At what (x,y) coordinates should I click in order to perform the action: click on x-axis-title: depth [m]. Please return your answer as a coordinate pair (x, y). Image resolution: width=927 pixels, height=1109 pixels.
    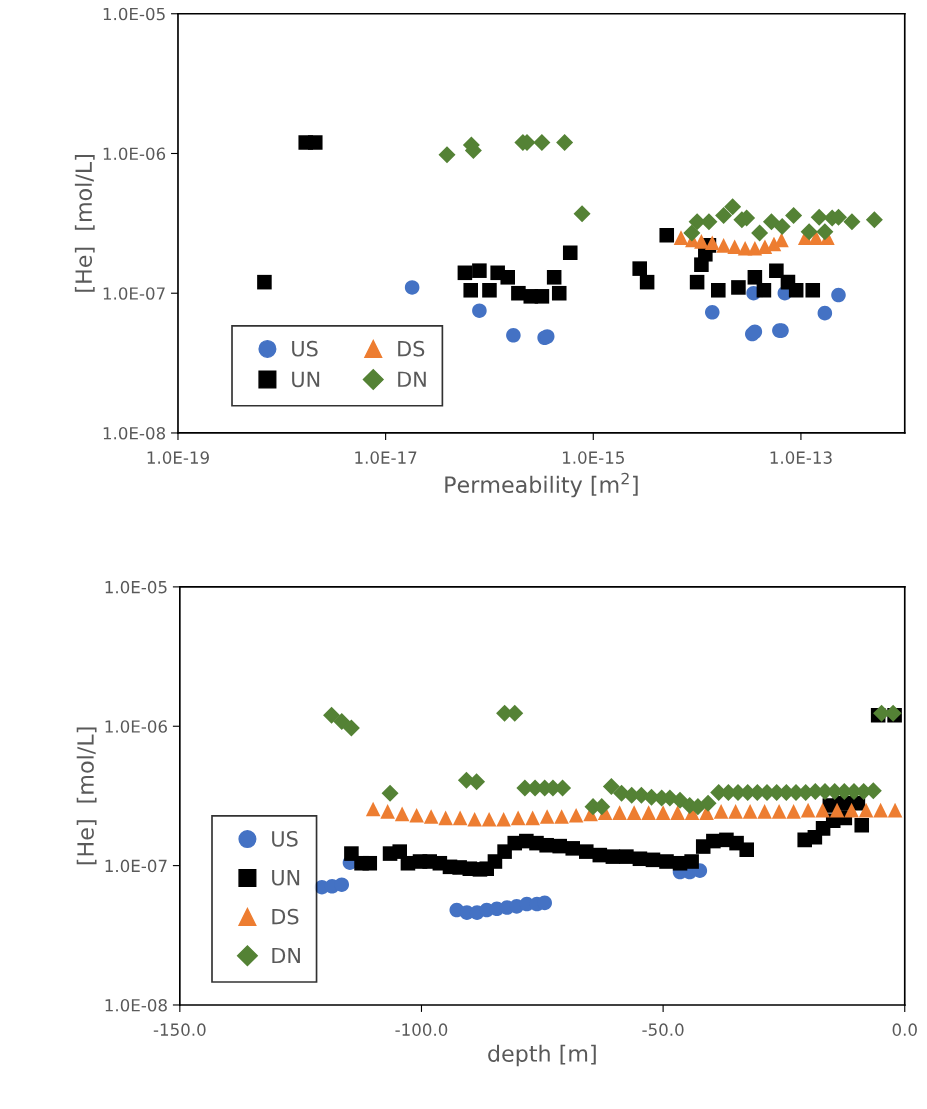
    Looking at the image, I should click on (542, 1055).